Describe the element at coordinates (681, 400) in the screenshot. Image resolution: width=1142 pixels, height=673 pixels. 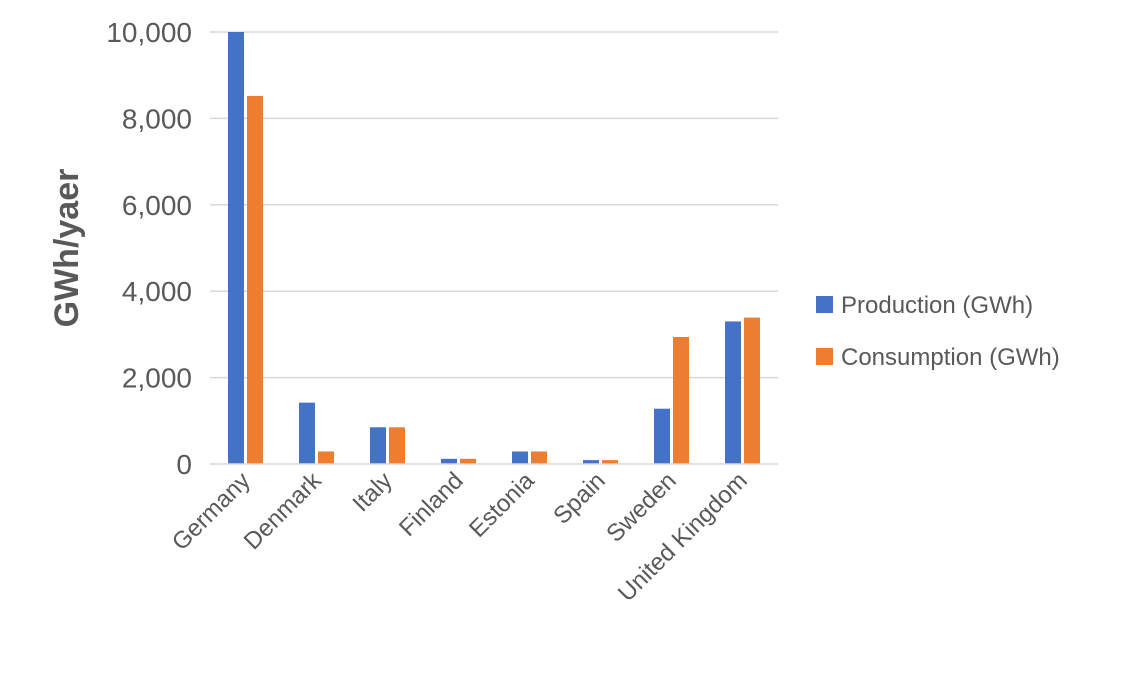
I see `bar-consumption-sweden` at that location.